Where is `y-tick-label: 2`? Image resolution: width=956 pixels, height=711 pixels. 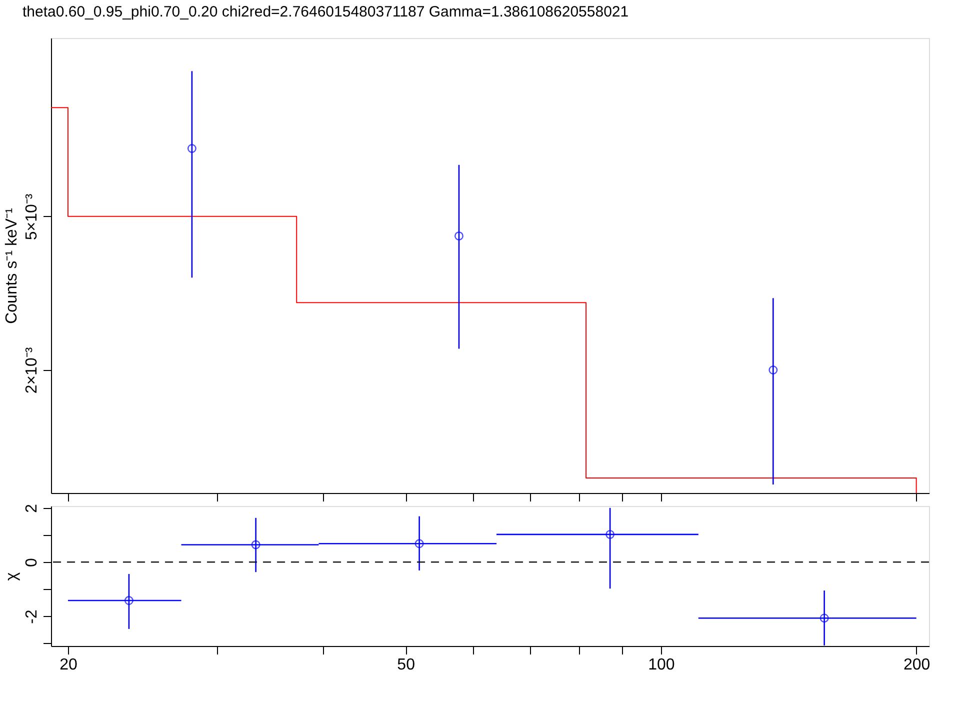
y-tick-label: 2 is located at coordinates (32, 508).